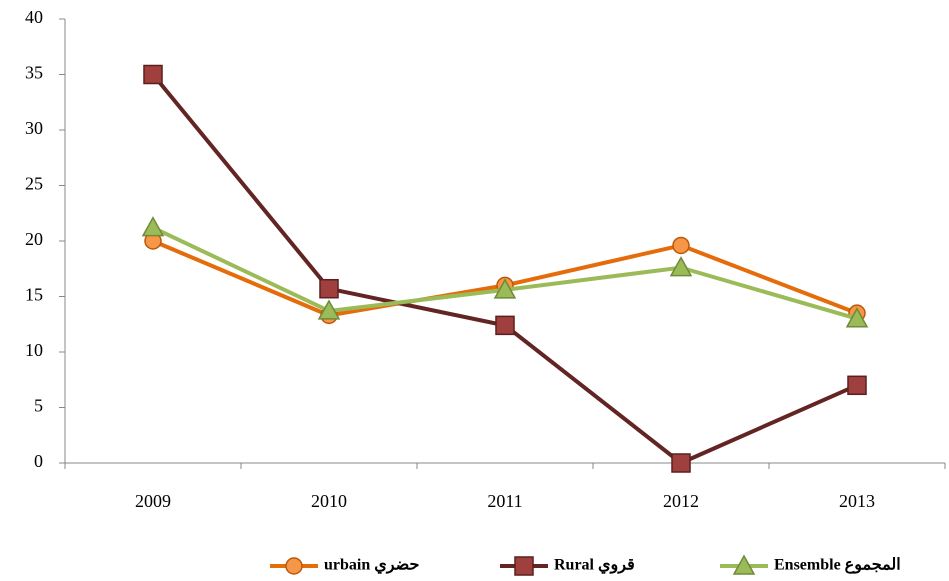 The image size is (949, 581). What do you see at coordinates (34, 350) in the screenshot?
I see `y-tick-label: 10` at bounding box center [34, 350].